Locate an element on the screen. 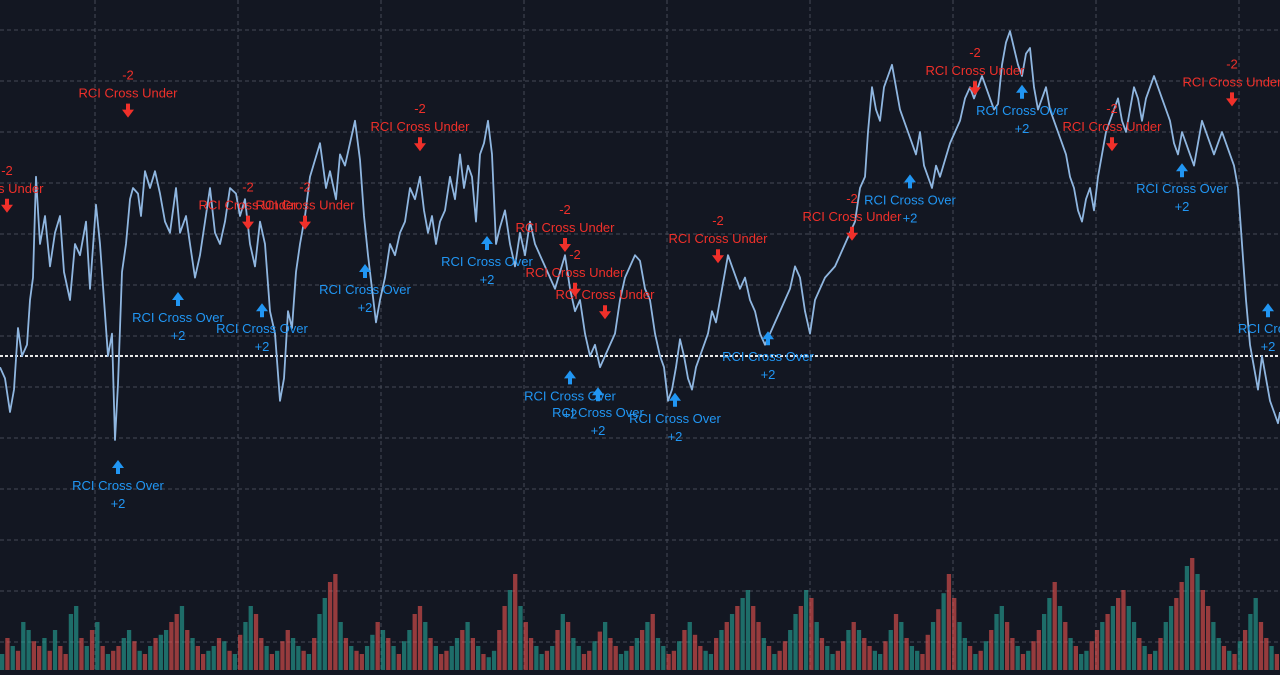  signal-label: RCI Cross is located at coordinates (1259, 328).